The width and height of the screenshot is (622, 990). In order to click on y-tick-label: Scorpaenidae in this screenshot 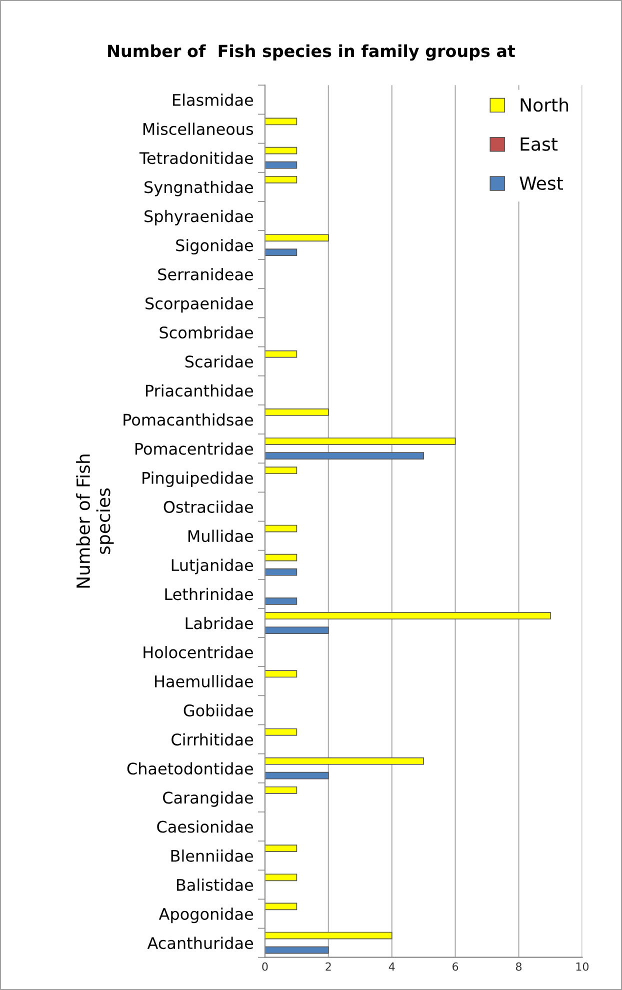, I will do `click(200, 305)`.